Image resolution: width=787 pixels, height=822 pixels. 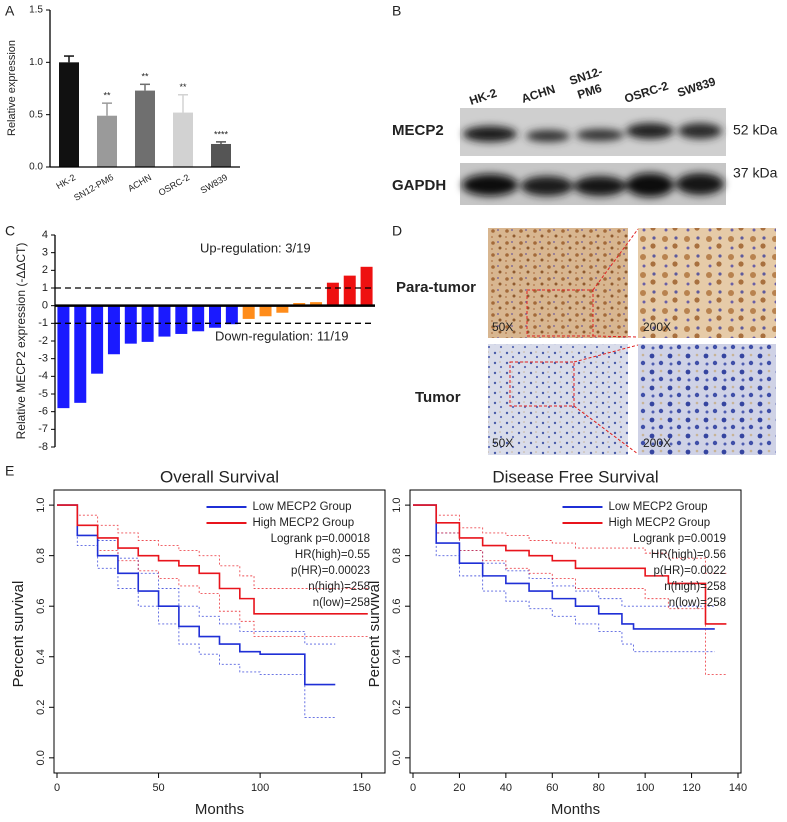 What do you see at coordinates (645, 788) in the screenshot?
I see `x-tick-label: 100` at bounding box center [645, 788].